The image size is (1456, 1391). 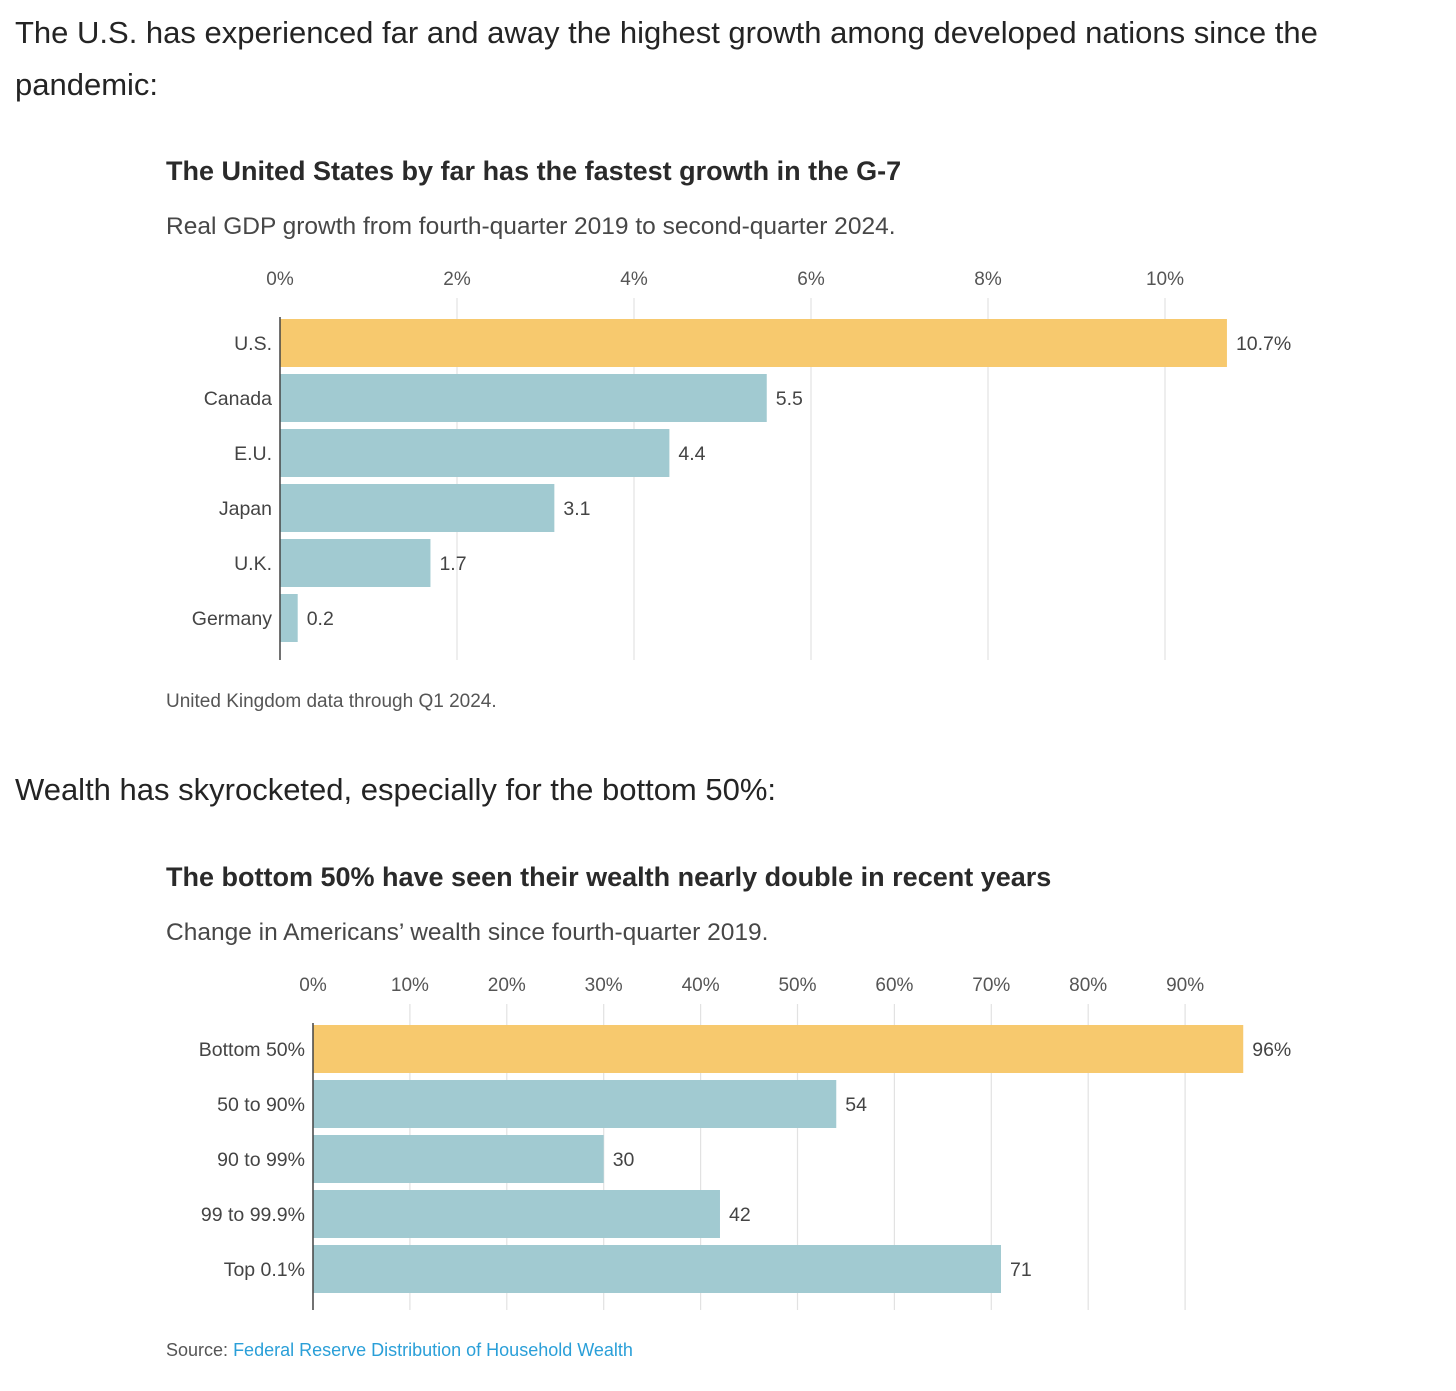 What do you see at coordinates (253, 1215) in the screenshot?
I see `category-label: 99 to 99.9%` at bounding box center [253, 1215].